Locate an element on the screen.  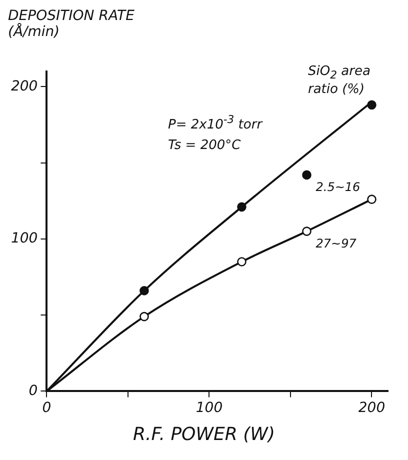
annotation: Ts = 200°C is located at coordinates (205, 145).